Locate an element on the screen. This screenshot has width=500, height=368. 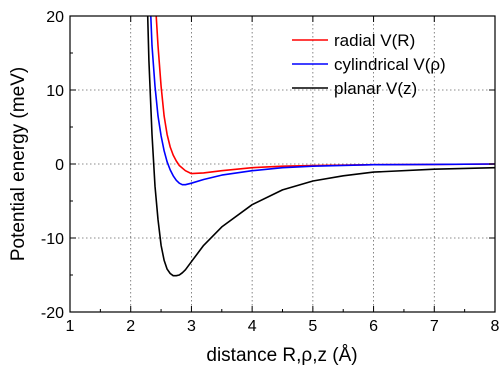
x-tick-label: 3 is located at coordinates (191, 326).